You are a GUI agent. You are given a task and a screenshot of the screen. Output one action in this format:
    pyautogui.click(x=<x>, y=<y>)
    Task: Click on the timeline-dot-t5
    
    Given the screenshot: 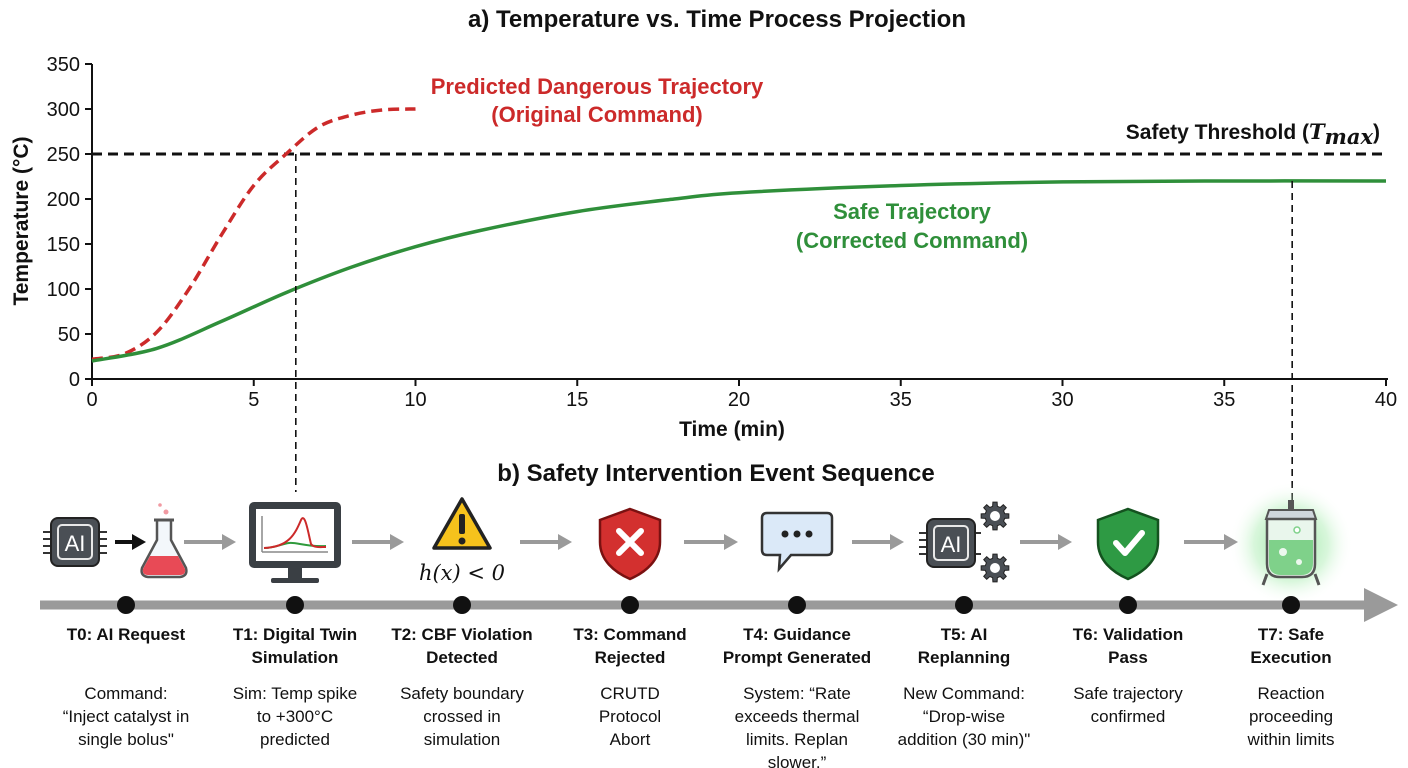 What is the action you would take?
    pyautogui.click(x=964, y=605)
    